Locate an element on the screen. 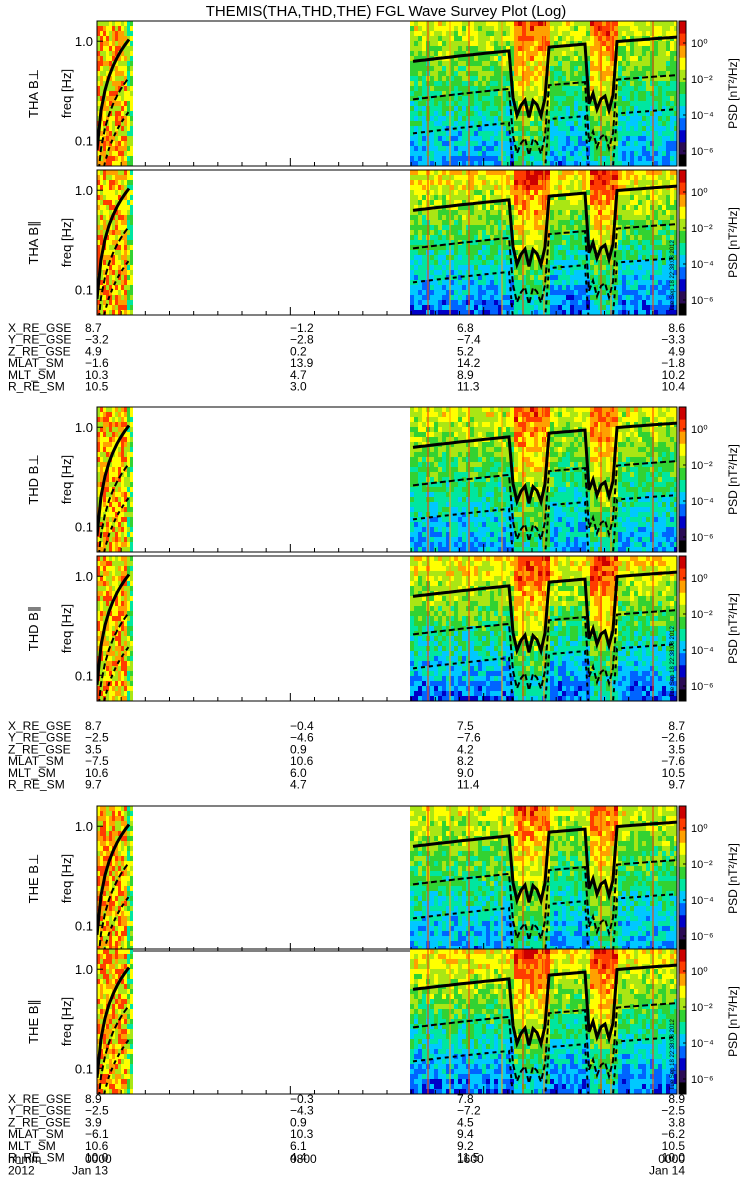 This screenshot has width=750, height=1200. orbit-row-label: X_RE_GSE is located at coordinates (39, 726).